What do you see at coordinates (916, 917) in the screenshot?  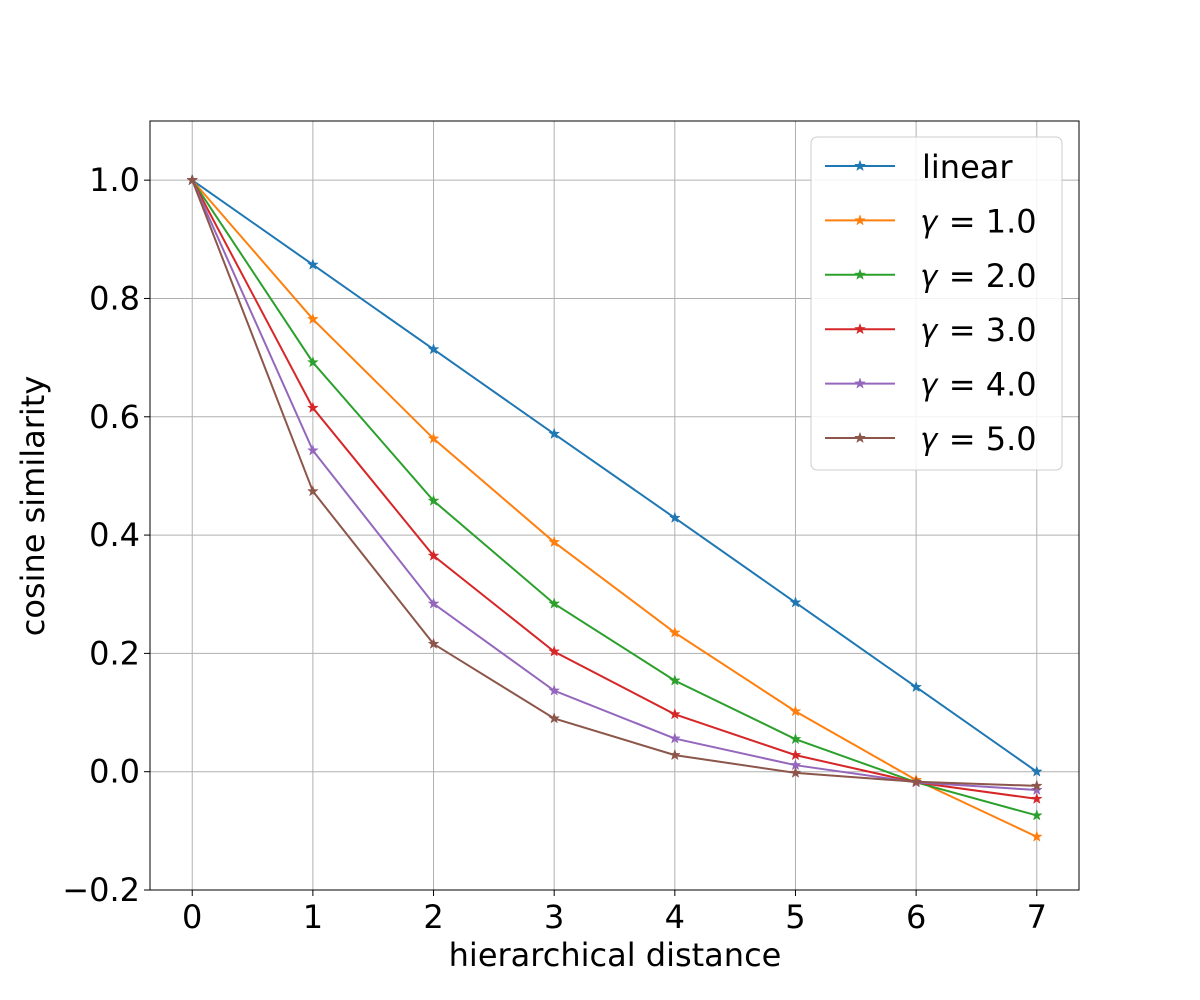 I see `x-tick-label: 6` at bounding box center [916, 917].